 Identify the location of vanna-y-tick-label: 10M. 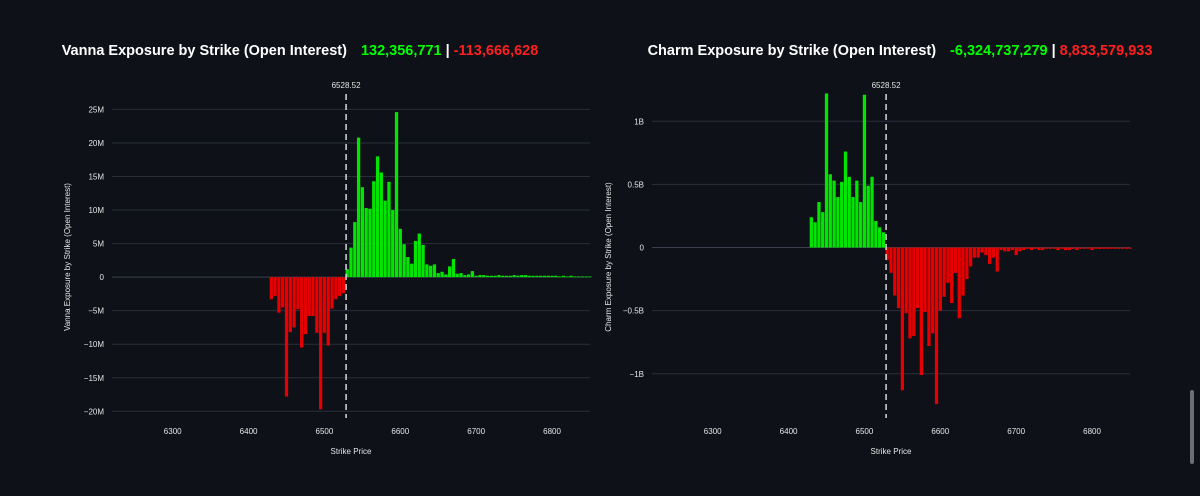
(96, 210).